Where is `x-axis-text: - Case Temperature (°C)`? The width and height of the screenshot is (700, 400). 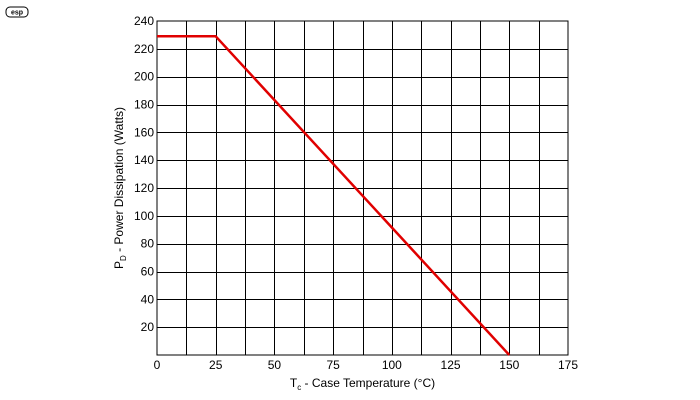
x-axis-text: - Case Temperature (°C) is located at coordinates (368, 383).